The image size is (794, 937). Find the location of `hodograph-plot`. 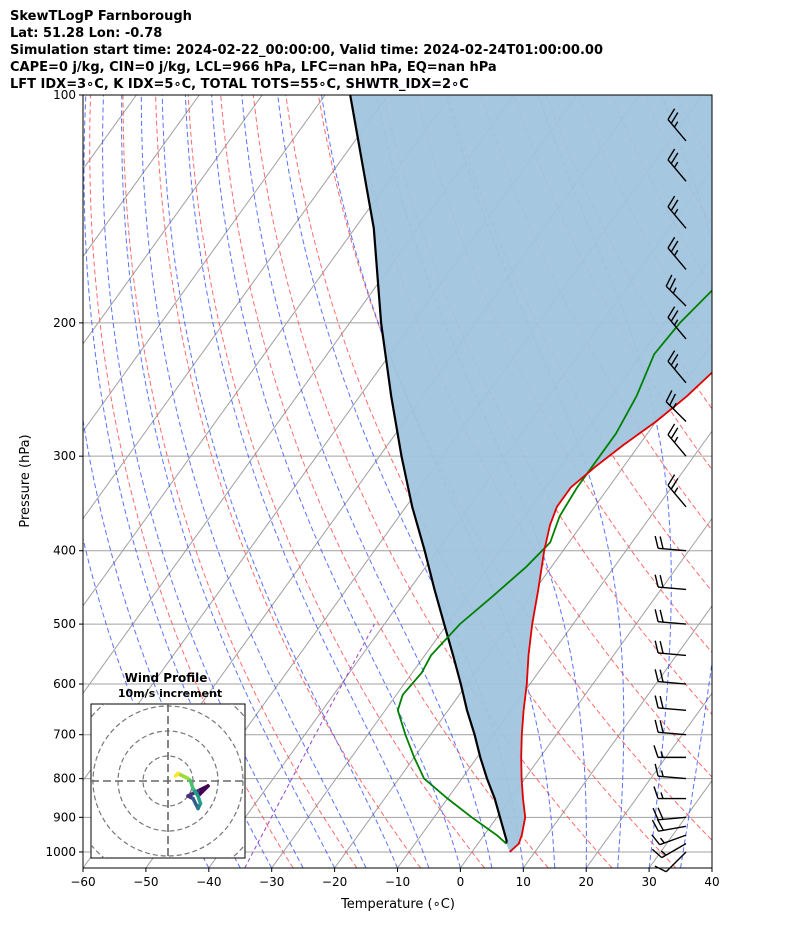

hodograph-plot is located at coordinates (168, 781).